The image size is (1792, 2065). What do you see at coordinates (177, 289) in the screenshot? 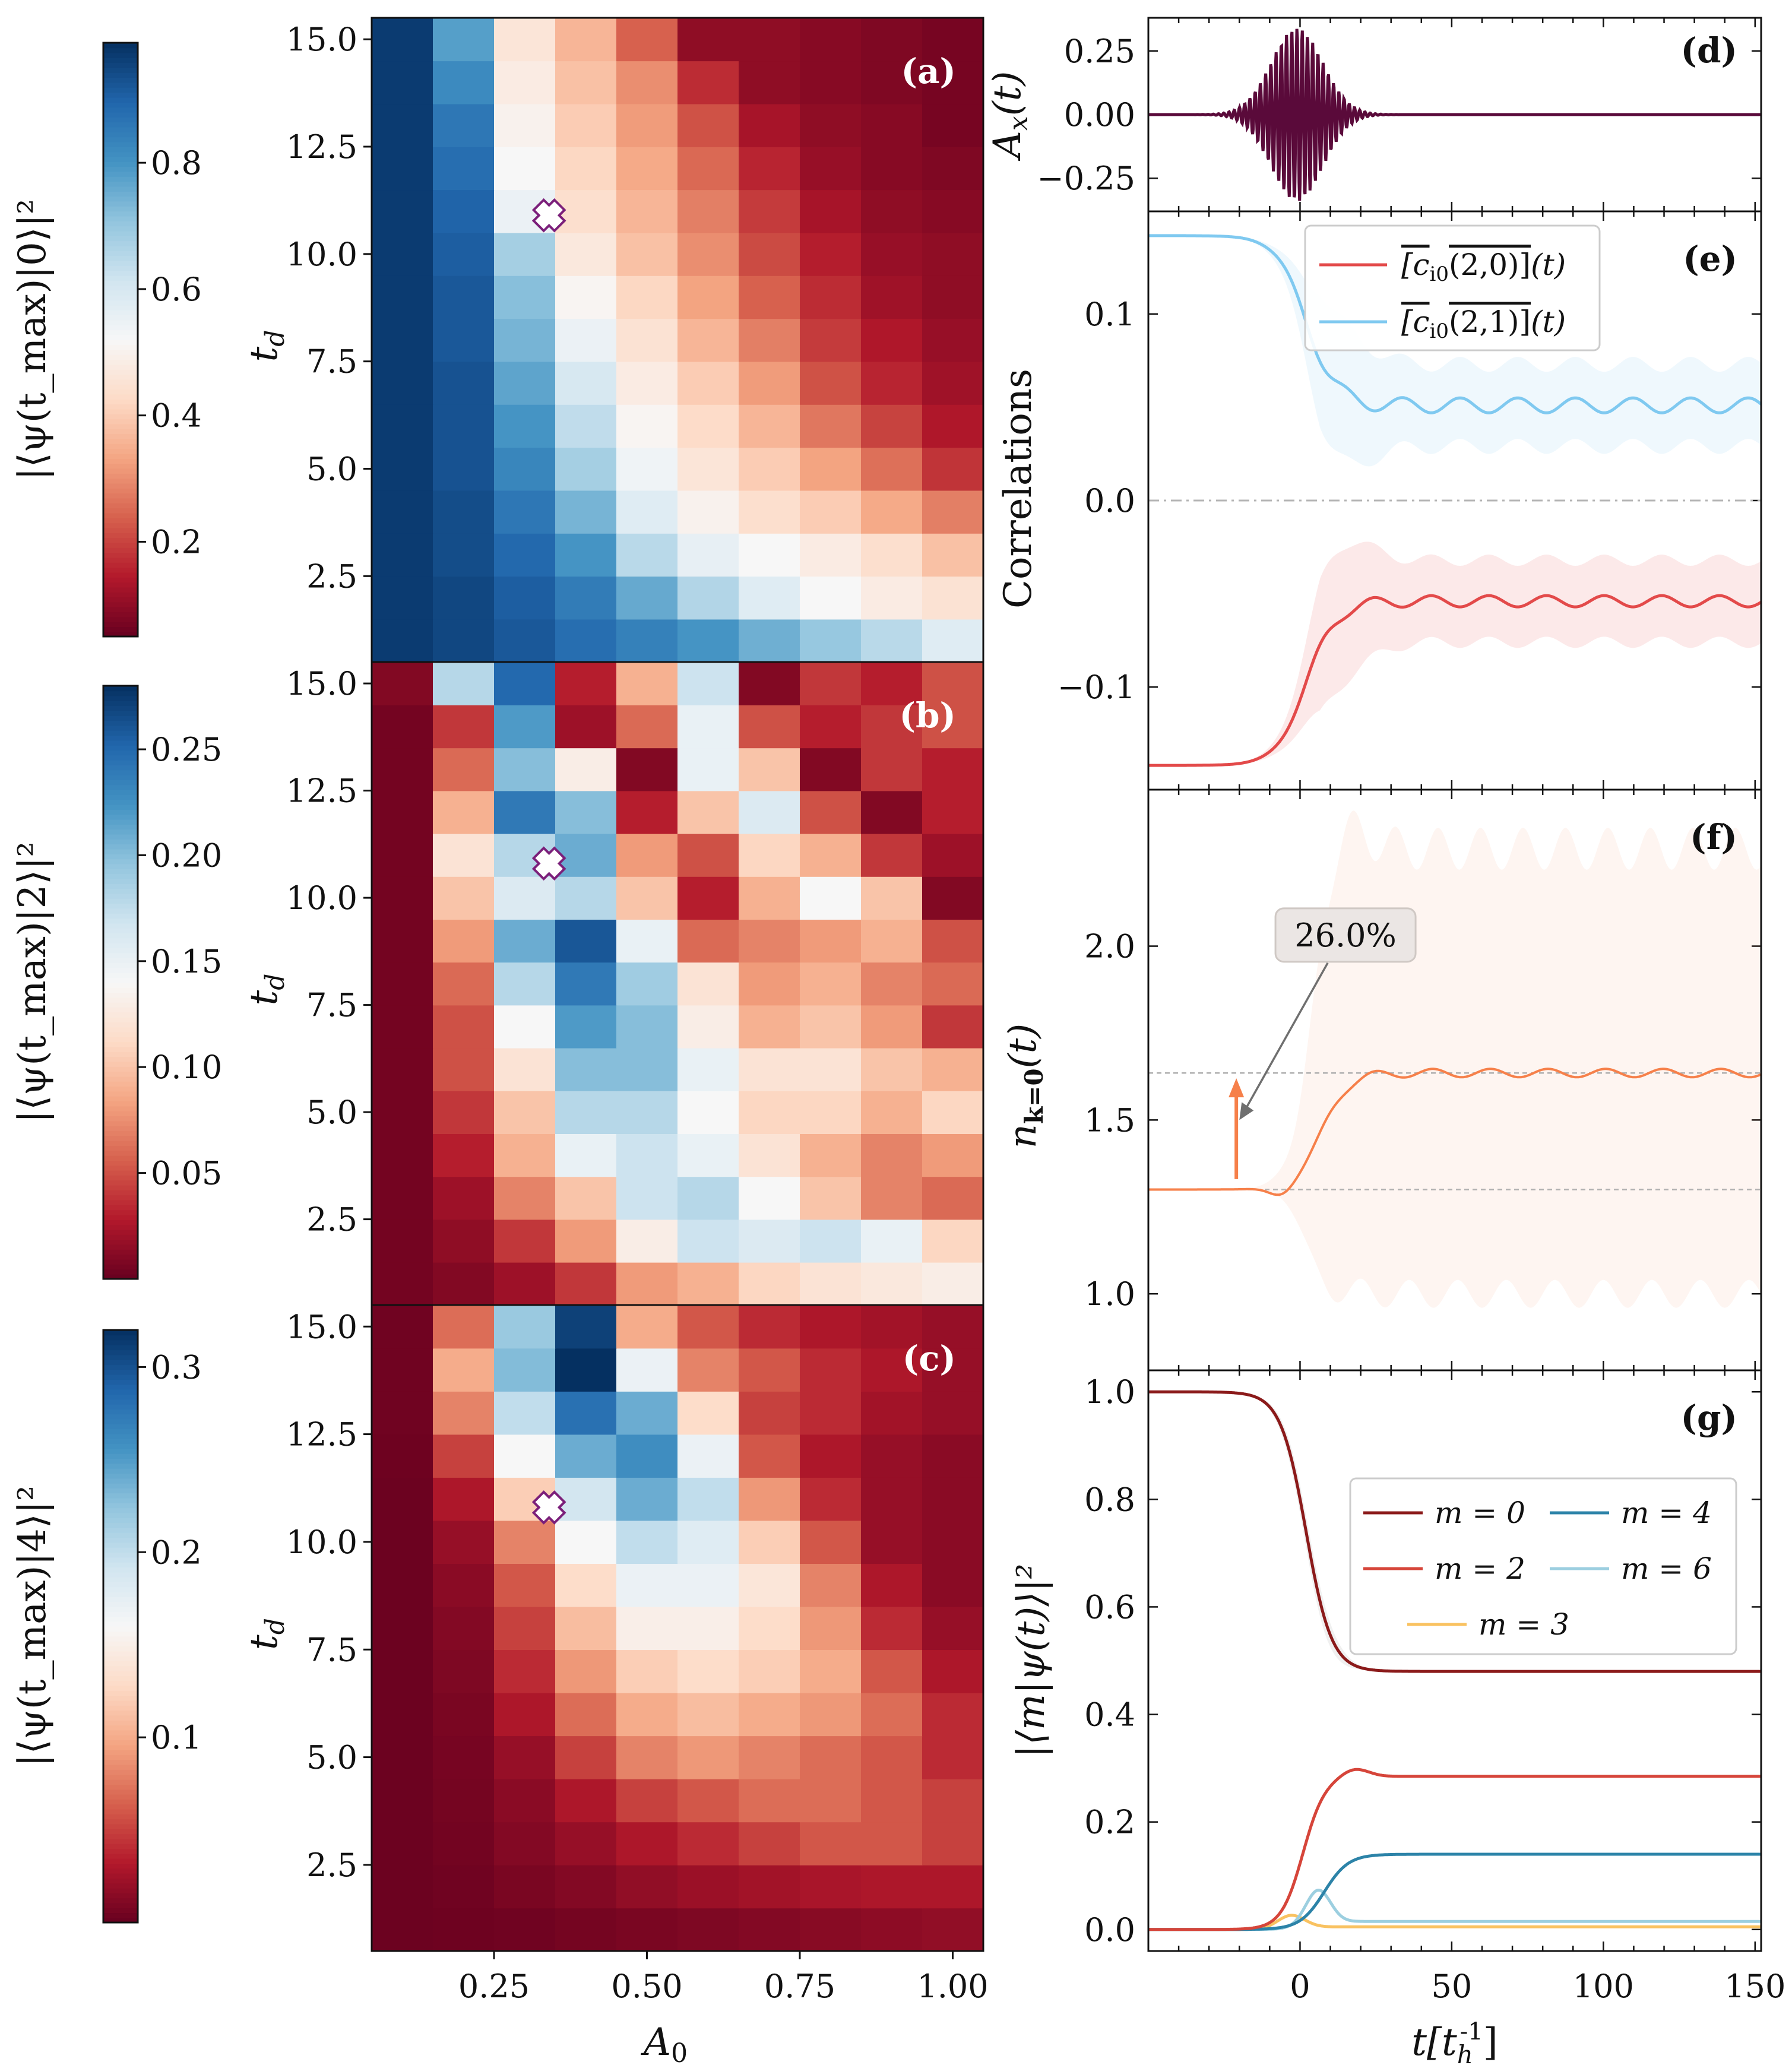
I see `colorbar-tick-label: 0.6` at bounding box center [177, 289].